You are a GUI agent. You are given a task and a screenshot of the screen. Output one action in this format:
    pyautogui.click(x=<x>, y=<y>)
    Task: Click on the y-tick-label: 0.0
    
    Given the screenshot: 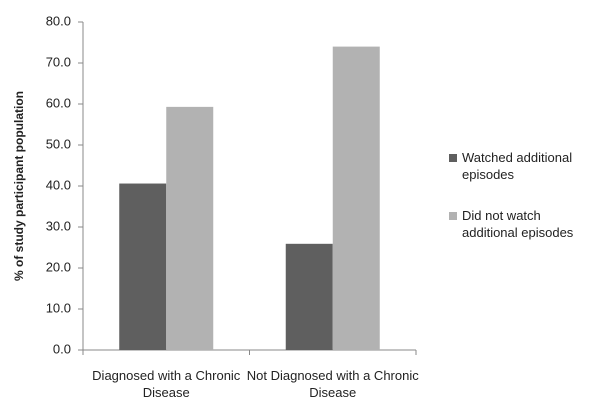 What is the action you would take?
    pyautogui.click(x=62, y=348)
    